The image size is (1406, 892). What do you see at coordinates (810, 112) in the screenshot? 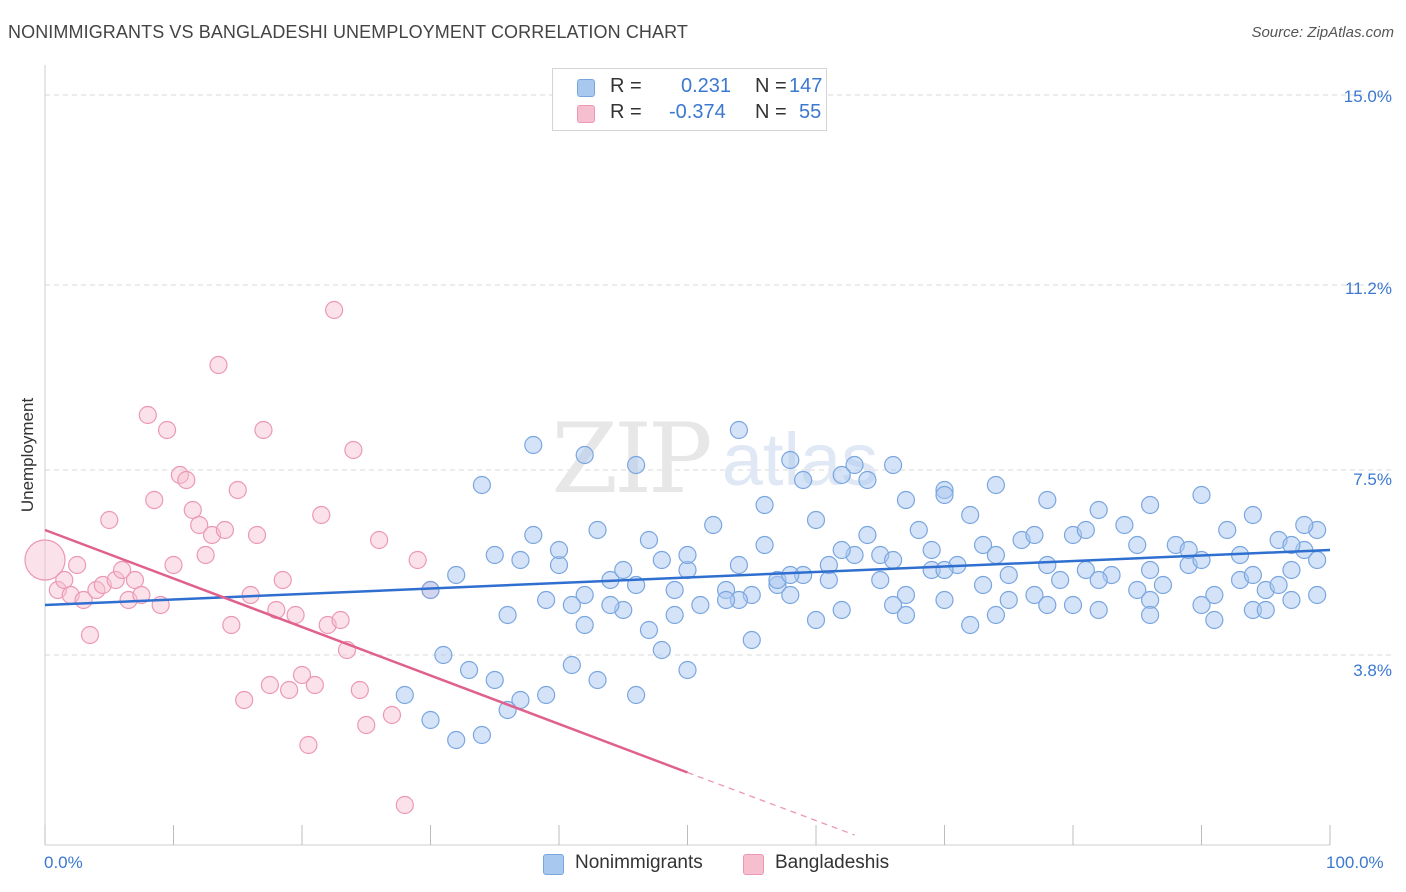
I see `n-value: 55` at bounding box center [810, 112].